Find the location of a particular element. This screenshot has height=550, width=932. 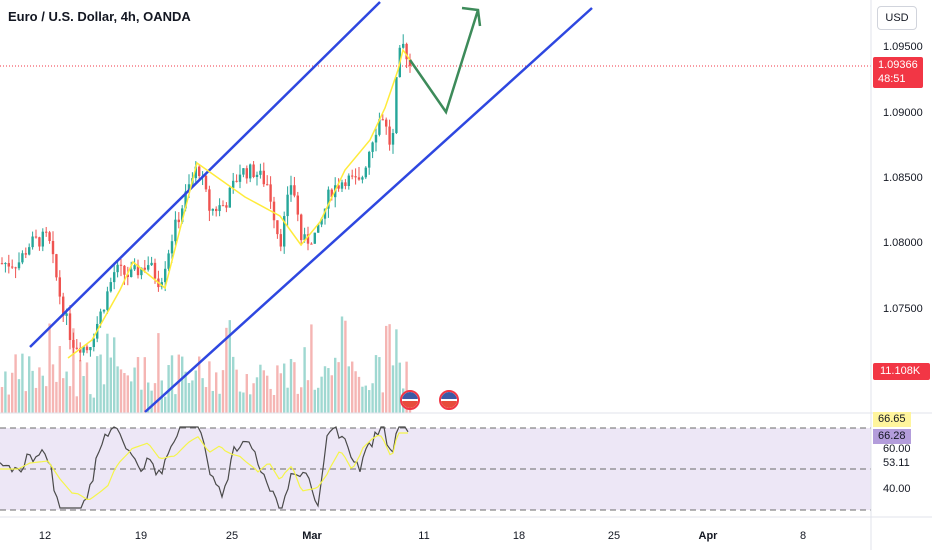

time-tick: Mar is located at coordinates (312, 536).